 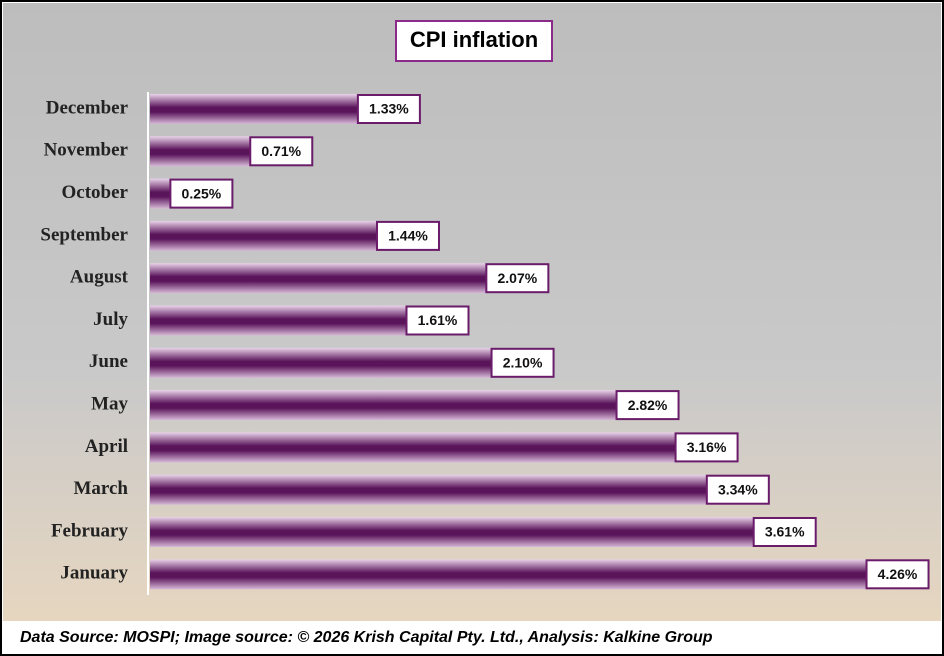 I want to click on value-label: 1.44%, so click(x=408, y=236).